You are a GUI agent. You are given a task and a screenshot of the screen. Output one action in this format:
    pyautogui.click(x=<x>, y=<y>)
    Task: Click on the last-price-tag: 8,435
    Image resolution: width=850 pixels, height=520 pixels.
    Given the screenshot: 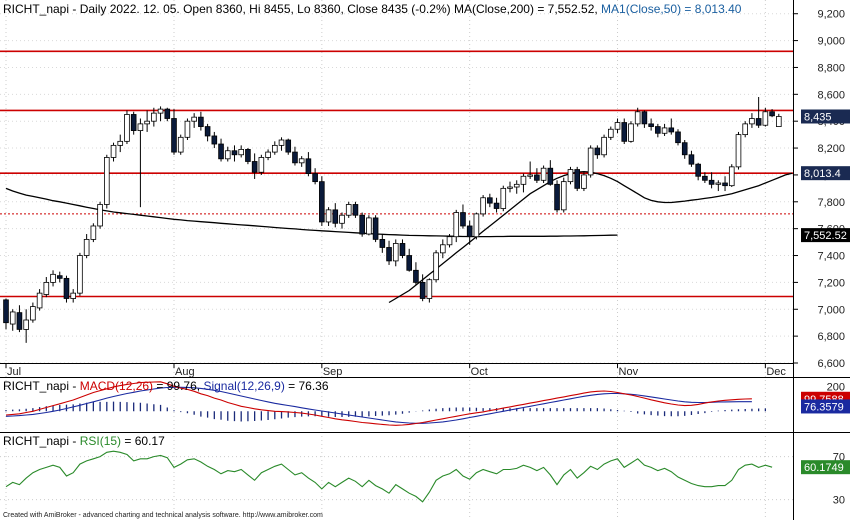 What is the action you would take?
    pyautogui.click(x=825, y=116)
    